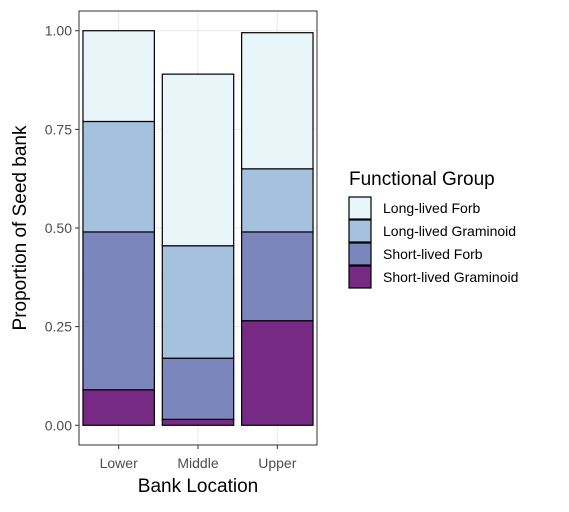  I want to click on x-tick-label: Upper, so click(277, 463).